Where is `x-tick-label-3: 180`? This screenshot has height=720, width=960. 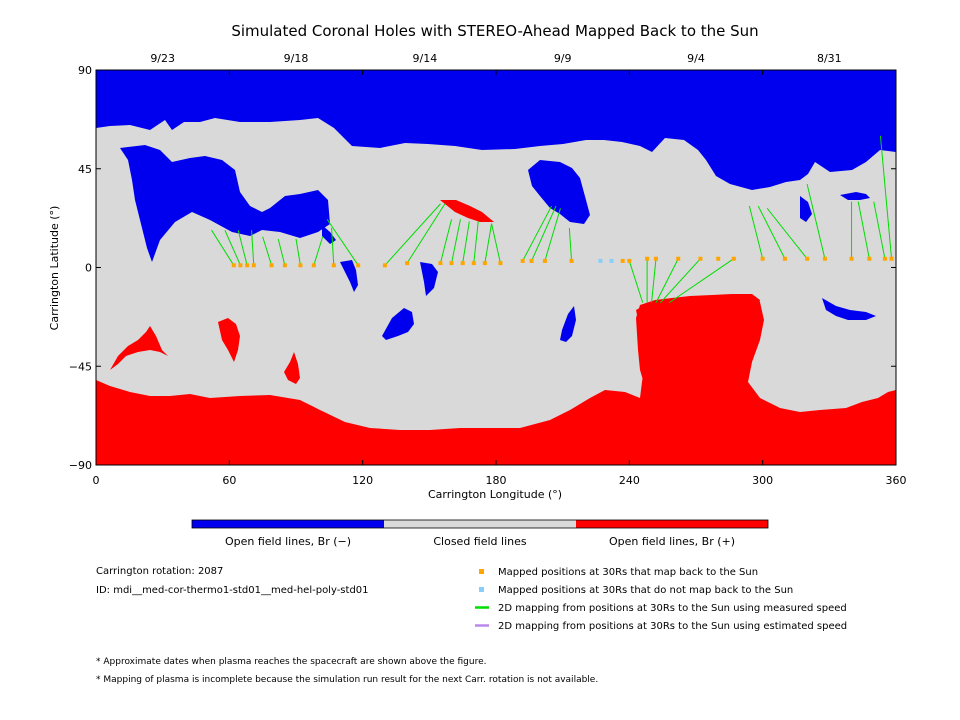
x-tick-label-3: 180 is located at coordinates (496, 480).